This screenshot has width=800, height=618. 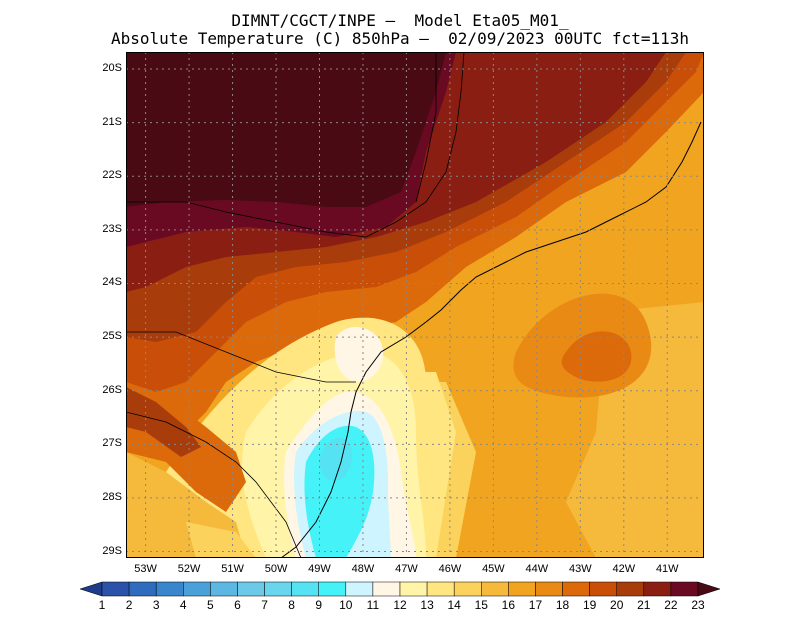 I want to click on lat-label: 27S, so click(x=112, y=443).